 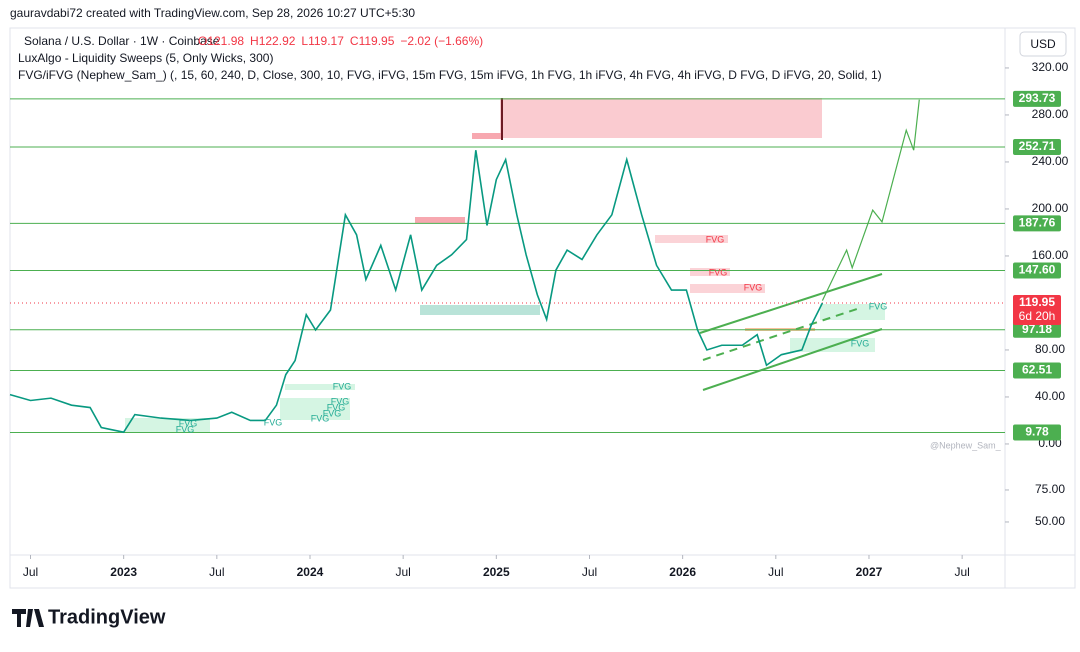 I want to click on channel-line, so click(x=792, y=359).